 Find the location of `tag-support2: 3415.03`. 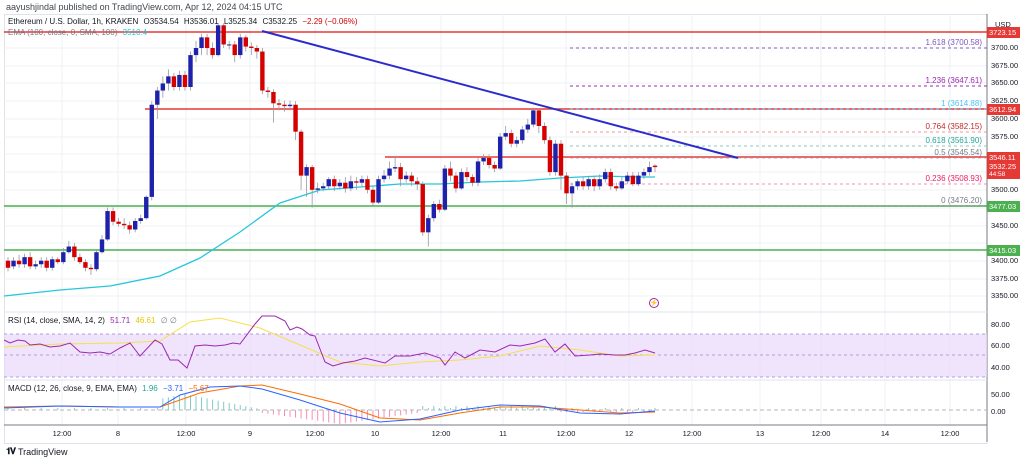

tag-support2: 3415.03 is located at coordinates (1003, 250).